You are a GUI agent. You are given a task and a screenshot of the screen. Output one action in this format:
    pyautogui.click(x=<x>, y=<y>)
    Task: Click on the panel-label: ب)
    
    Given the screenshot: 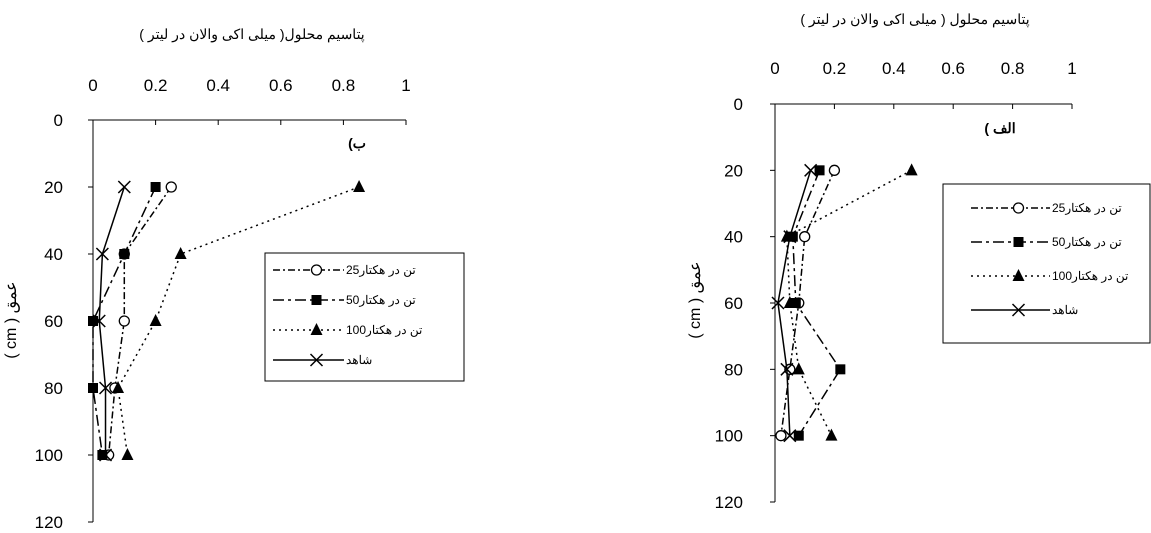 What is the action you would take?
    pyautogui.click(x=357, y=143)
    